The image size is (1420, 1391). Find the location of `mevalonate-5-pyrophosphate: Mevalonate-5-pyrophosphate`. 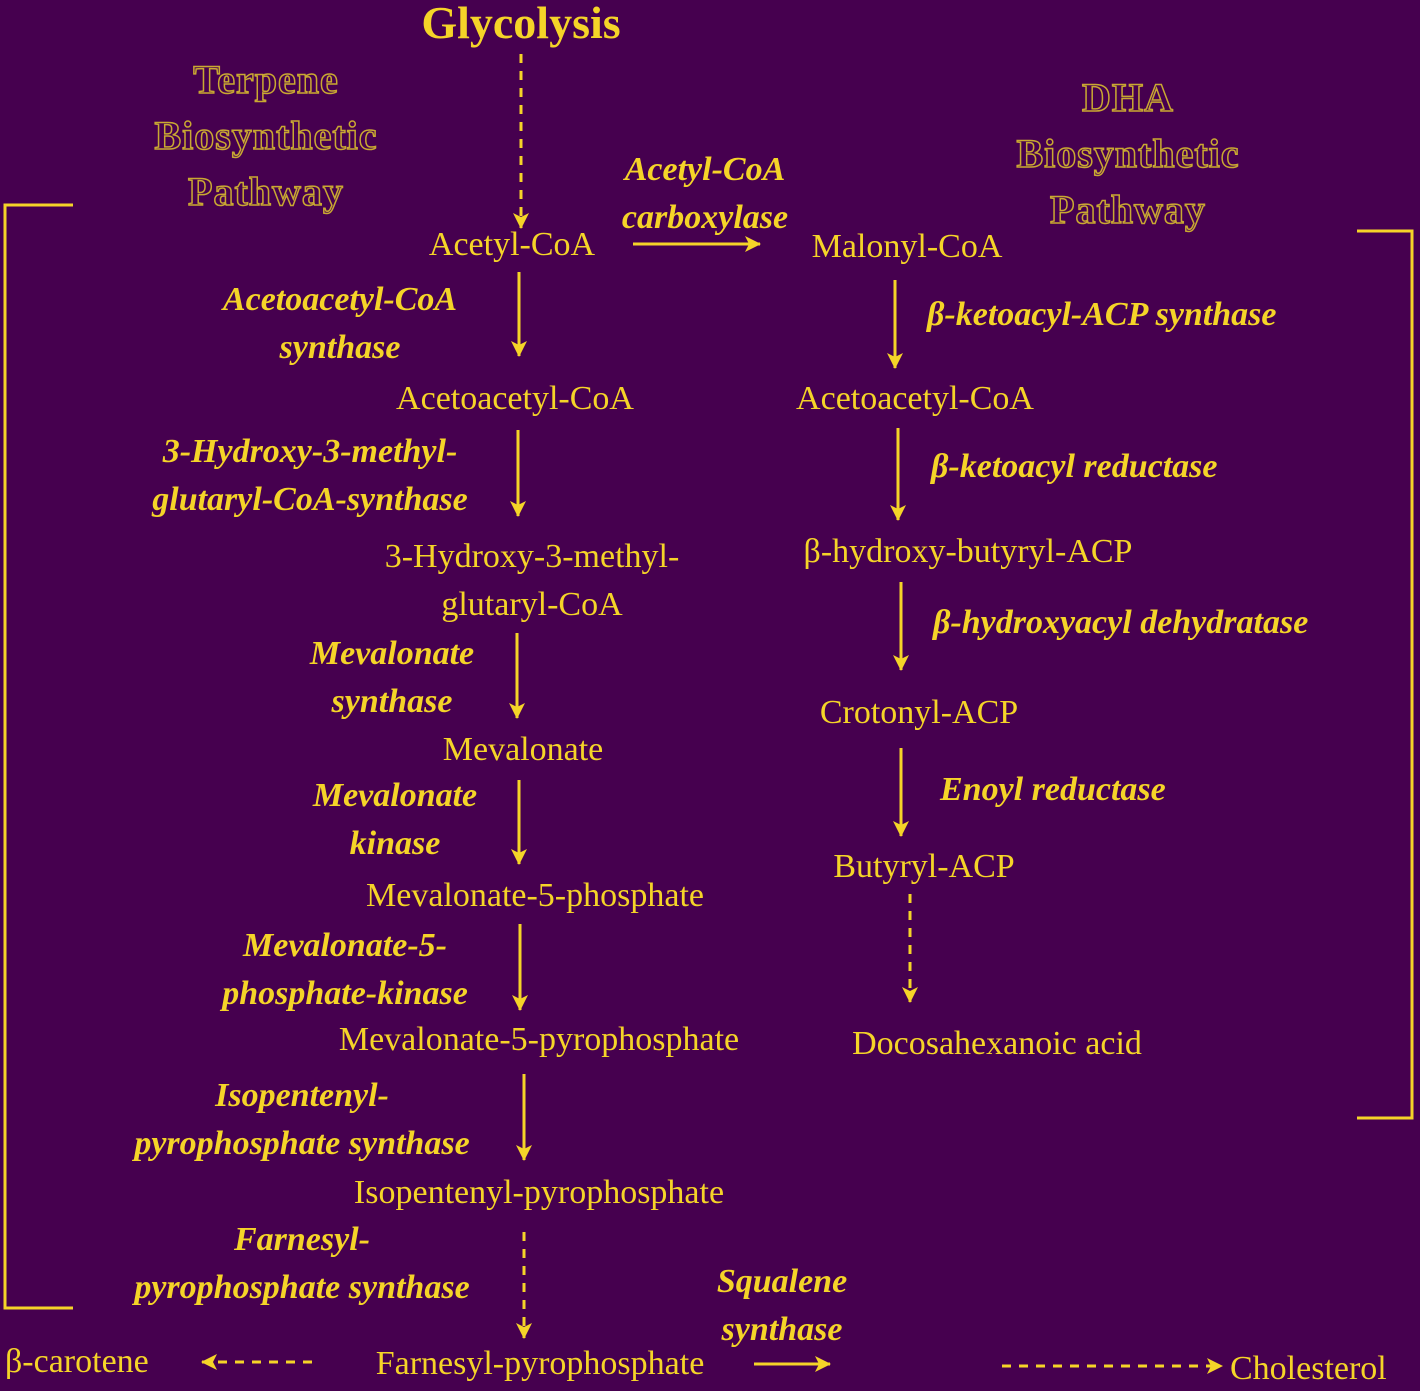

mevalonate-5-pyrophosphate: Mevalonate-5-pyrophosphate is located at coordinates (539, 1039).